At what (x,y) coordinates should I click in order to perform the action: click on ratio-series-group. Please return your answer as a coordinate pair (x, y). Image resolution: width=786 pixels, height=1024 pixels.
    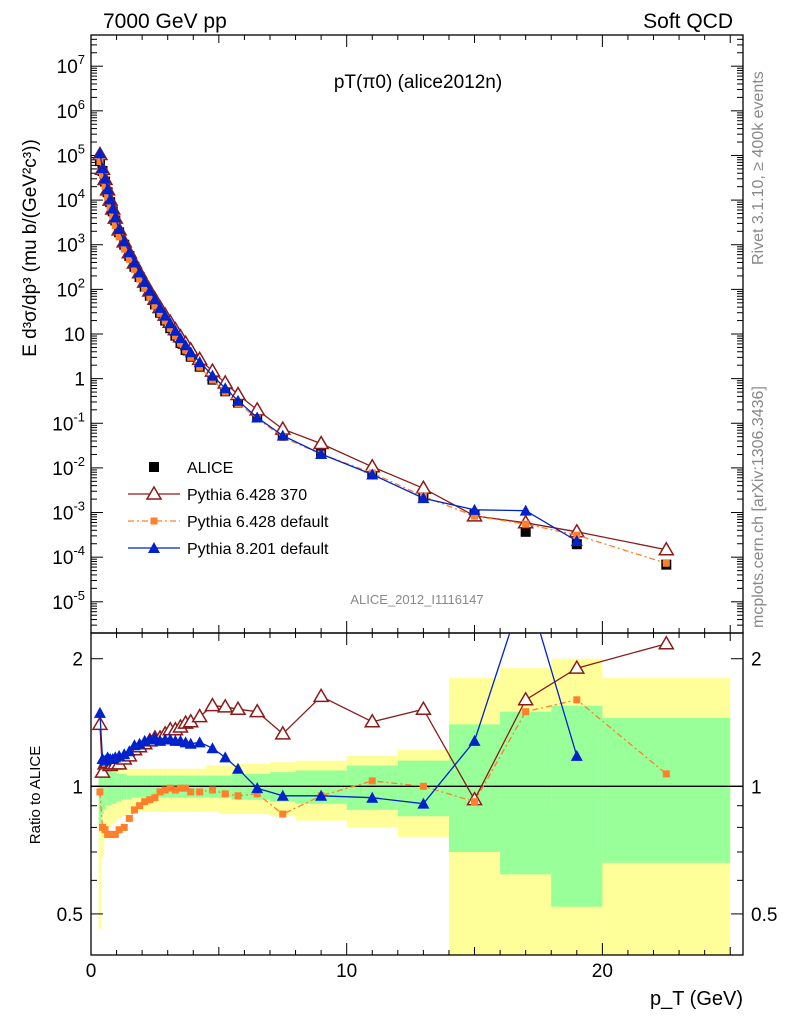
    Looking at the image, I should click on (383, 735).